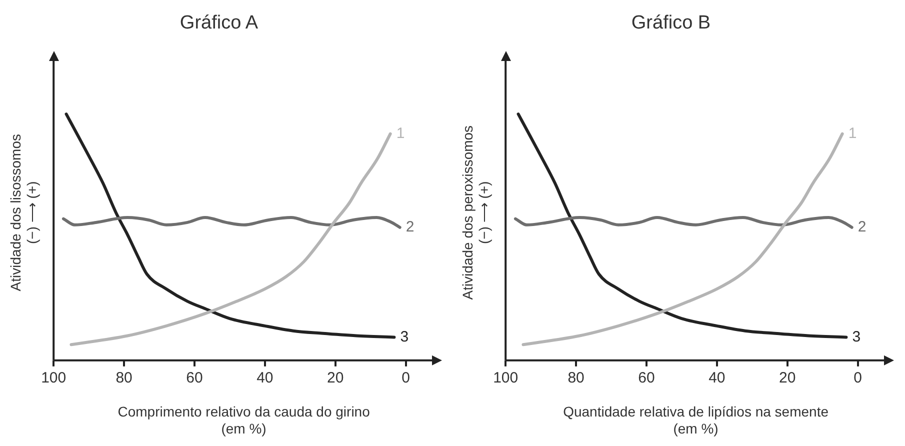 The image size is (905, 446). Describe the element at coordinates (696, 420) in the screenshot. I see `x-axis-title: Quantidade relativa de lipídios na semente (em %)` at that location.